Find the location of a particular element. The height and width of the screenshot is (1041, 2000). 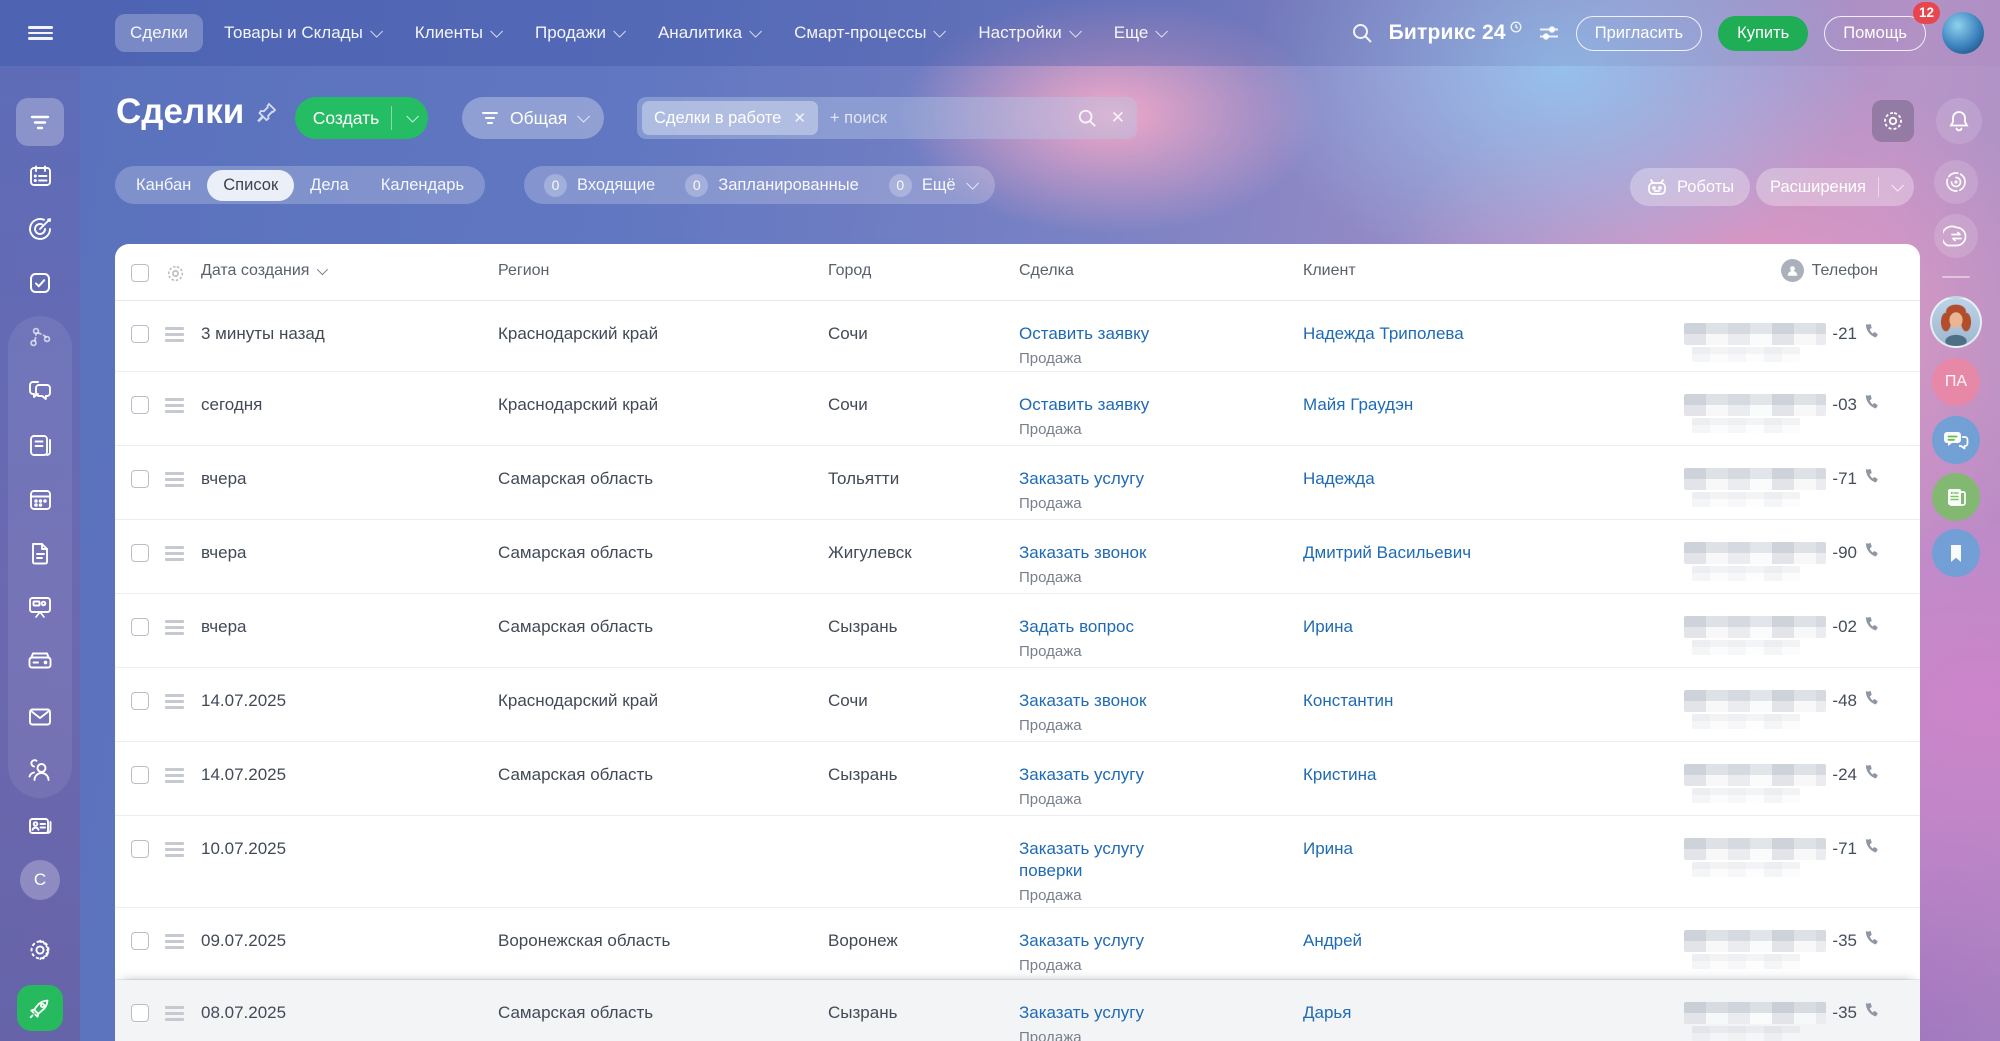

client-link: Дарья is located at coordinates (1327, 1012).